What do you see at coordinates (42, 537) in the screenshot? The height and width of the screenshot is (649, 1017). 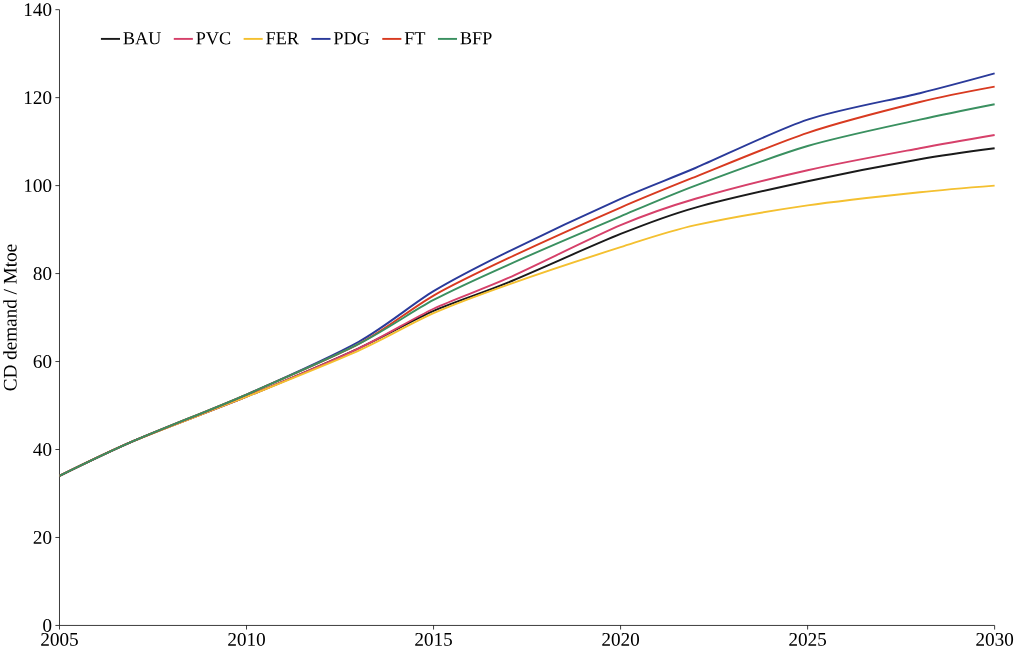 I see `y-tick-label: 20` at bounding box center [42, 537].